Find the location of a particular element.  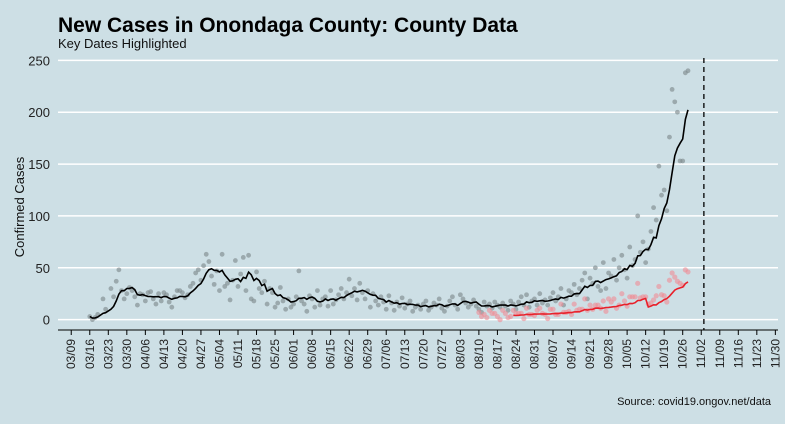

y-tick-label: 0 is located at coordinates (46, 320).